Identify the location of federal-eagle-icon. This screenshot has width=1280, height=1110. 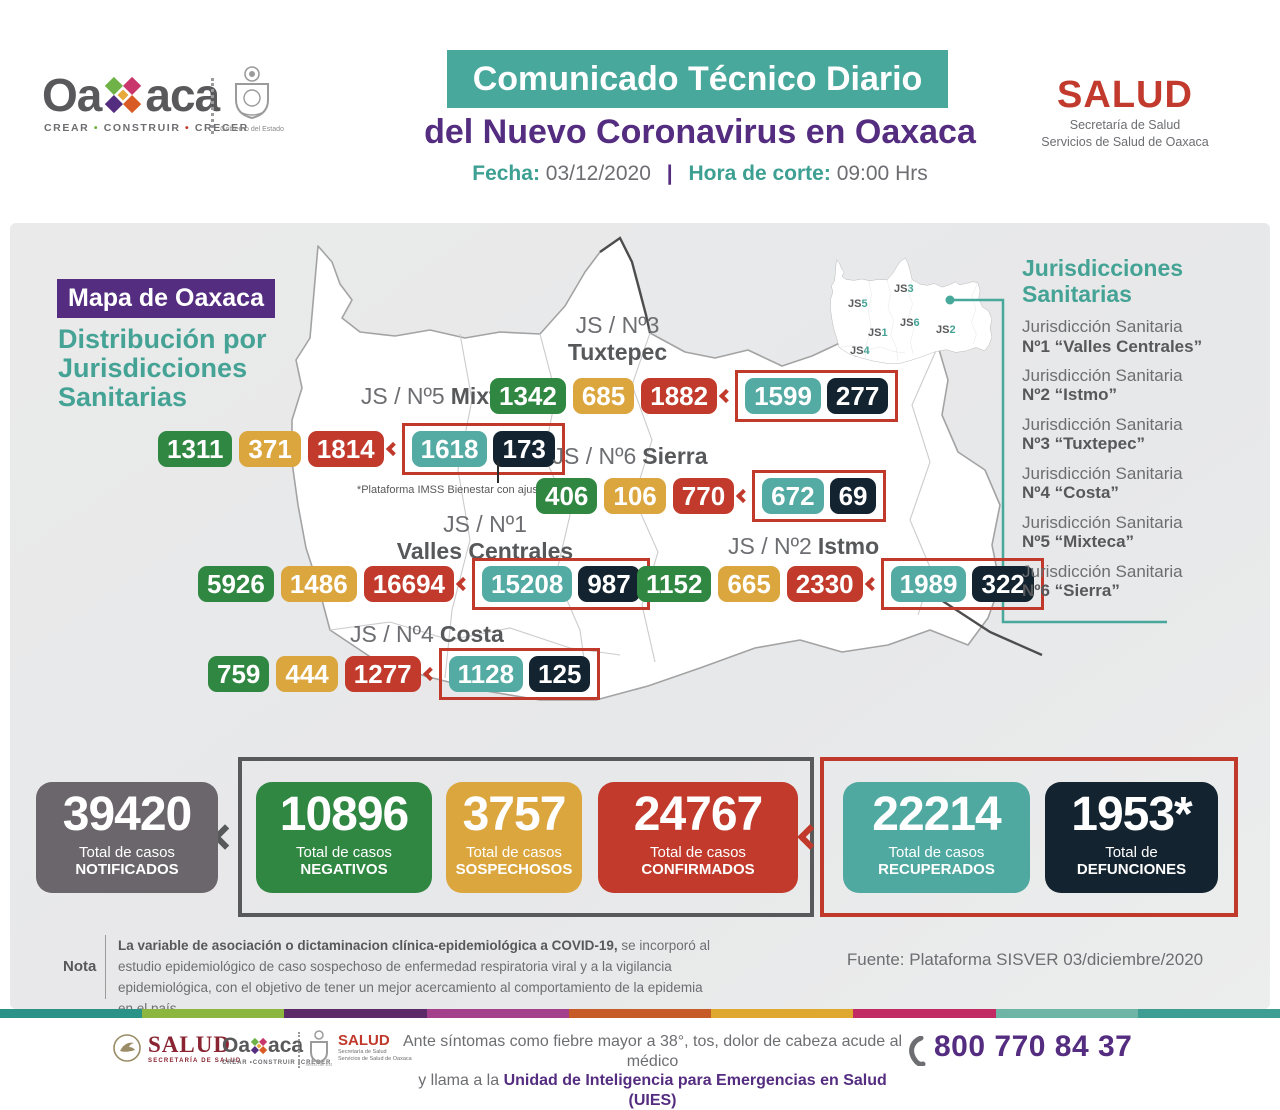
(127, 1048).